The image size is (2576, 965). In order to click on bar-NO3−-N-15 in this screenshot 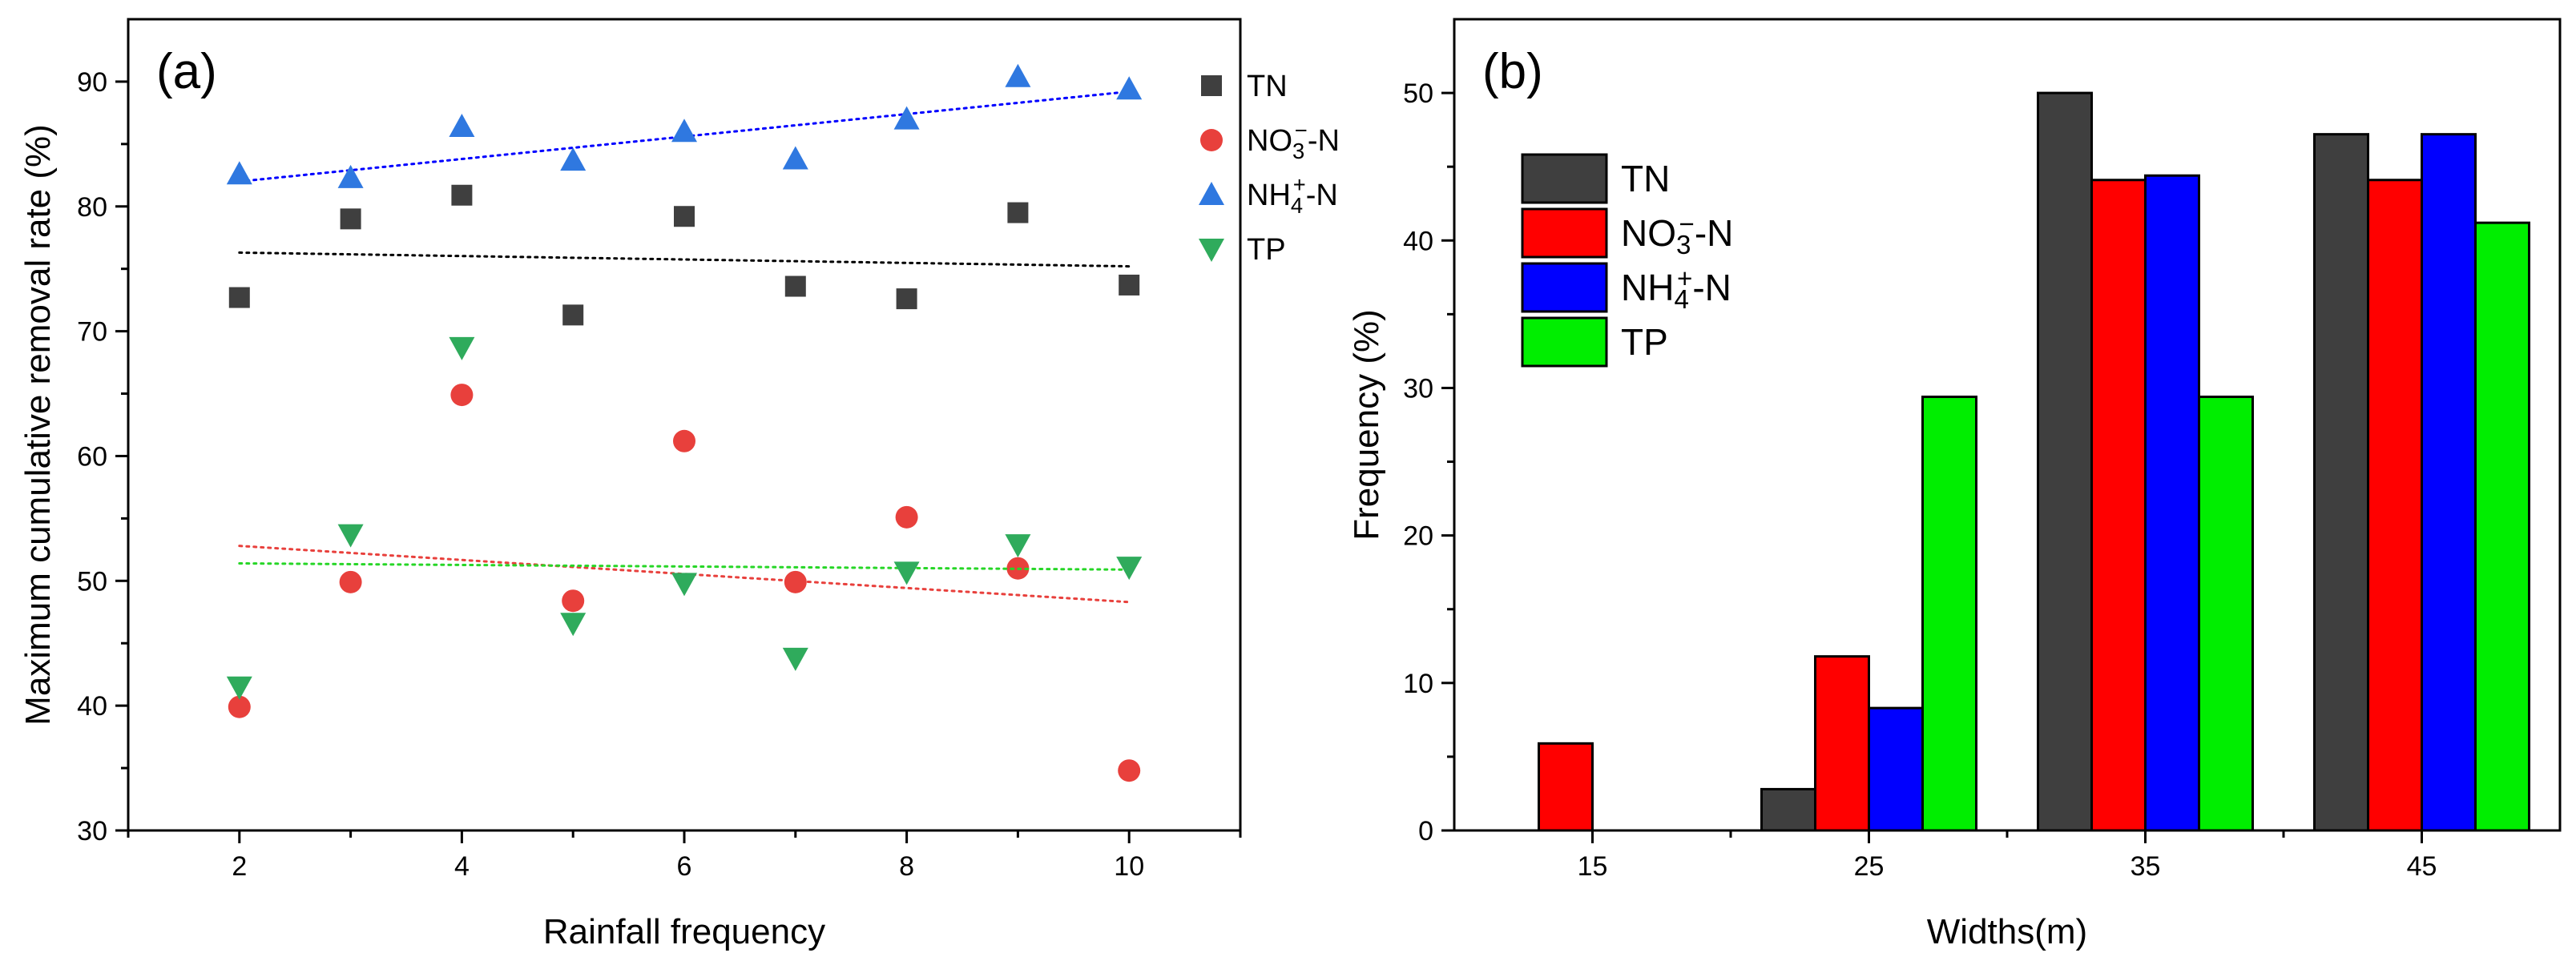, I will do `click(1566, 787)`.